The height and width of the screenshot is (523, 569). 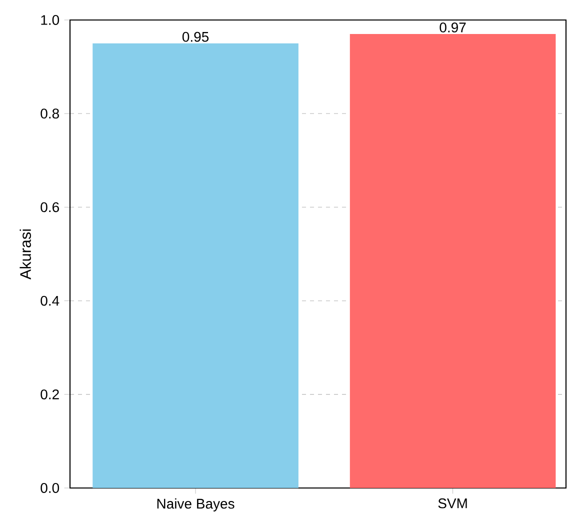 I want to click on data-label: 0.97, so click(x=453, y=27).